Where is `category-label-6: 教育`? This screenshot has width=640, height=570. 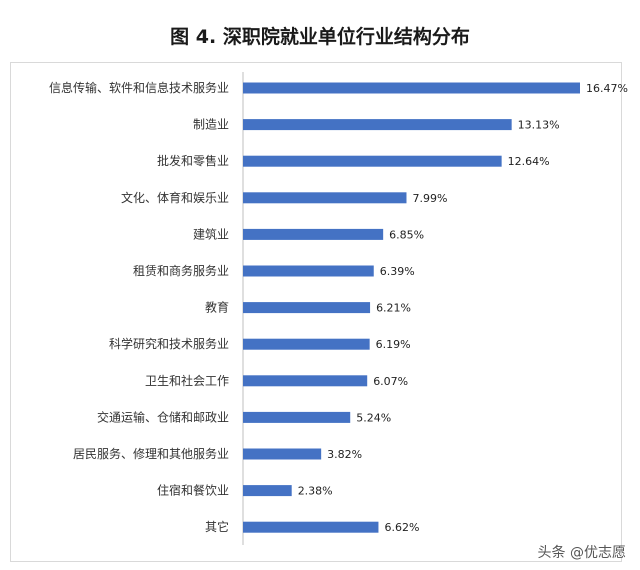
category-label-6: 教育 is located at coordinates (217, 307).